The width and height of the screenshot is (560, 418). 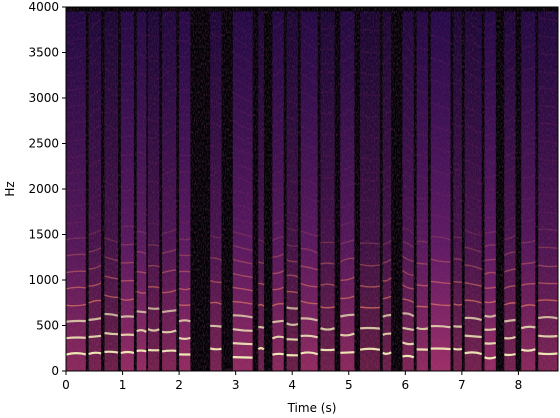 I want to click on y-tick-label: 3000, so click(x=43, y=98).